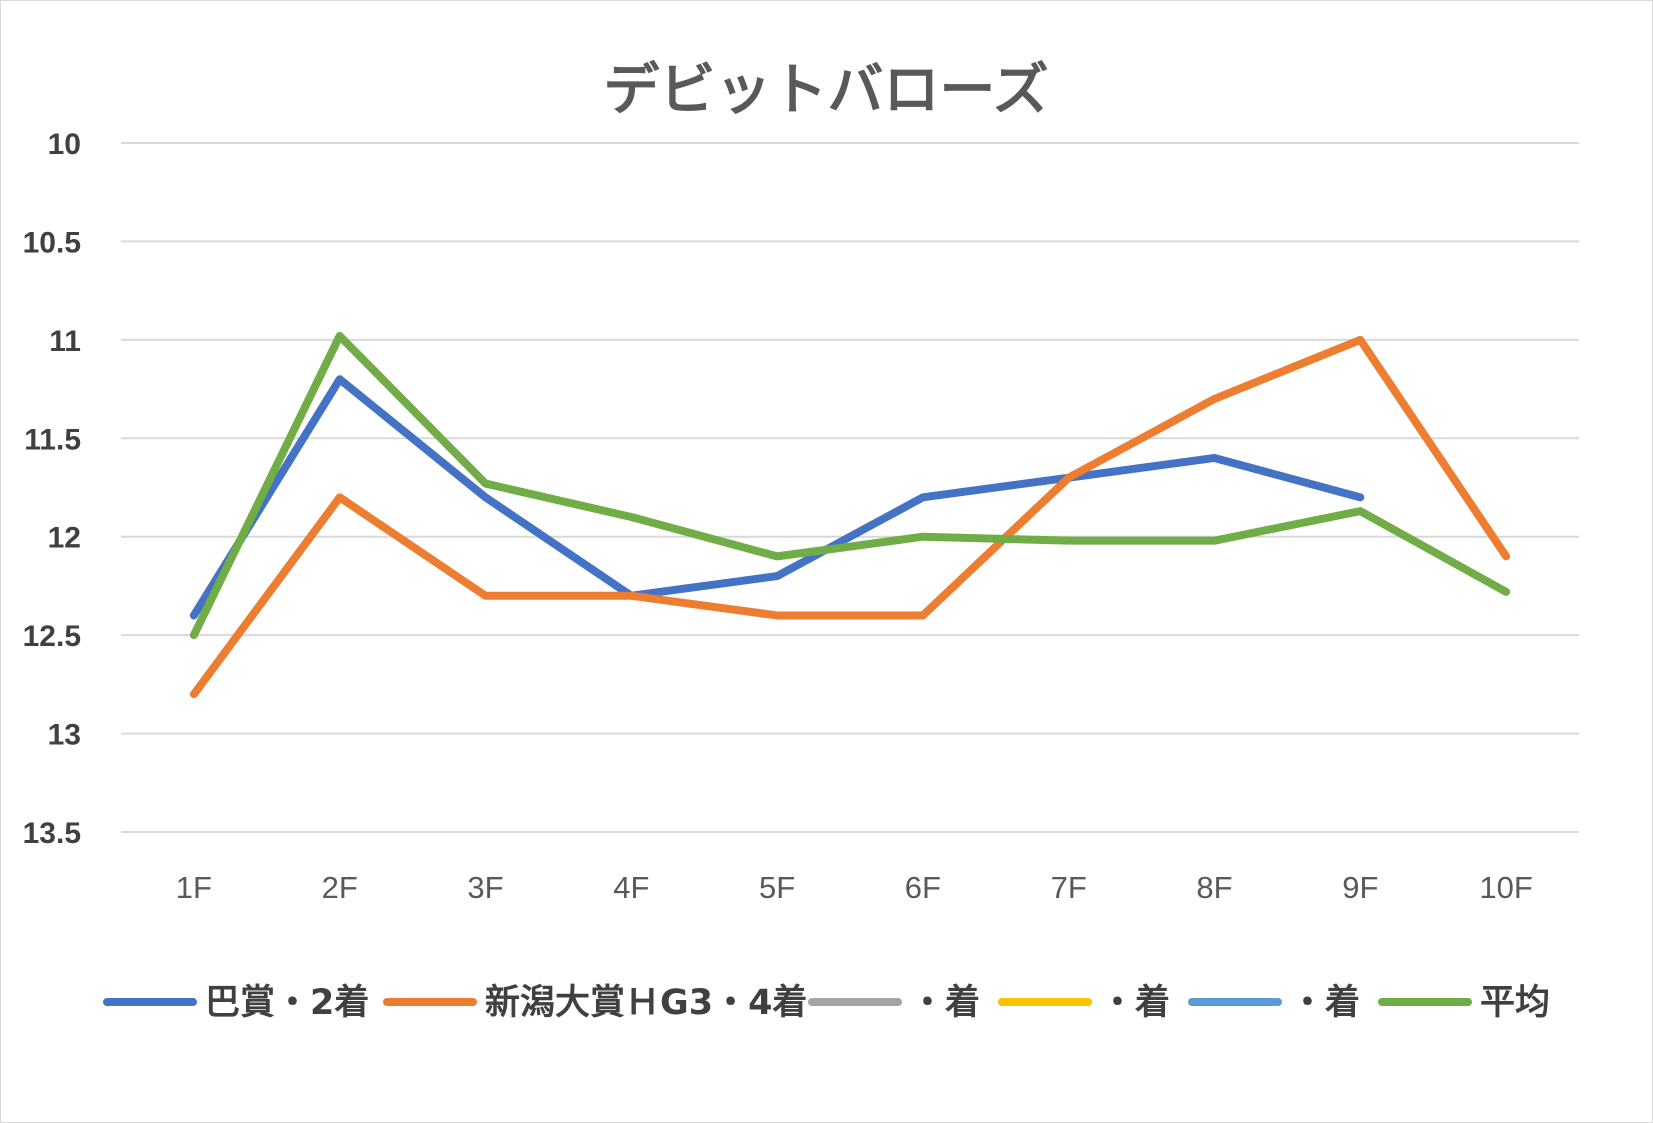 This screenshot has height=1123, width=1653. I want to click on x-tick-label: 3F, so click(485, 887).